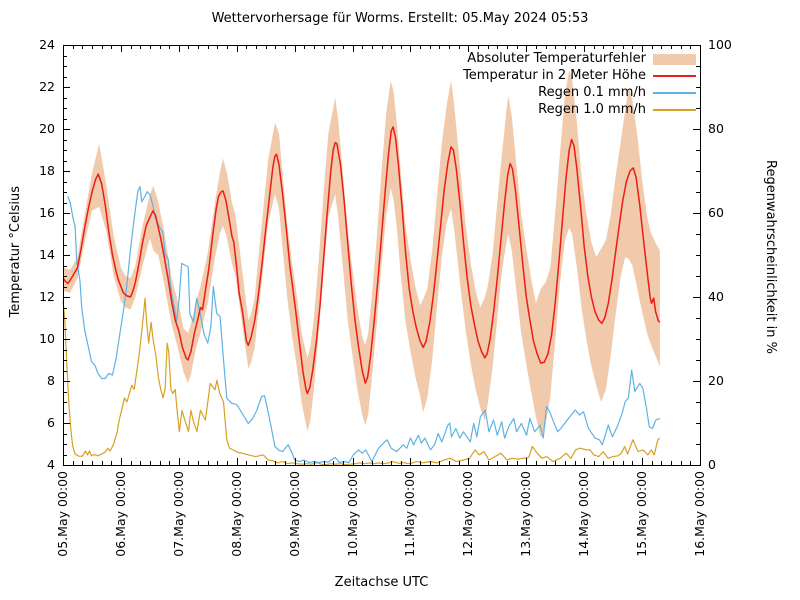 The width and height of the screenshot is (800, 600). Describe the element at coordinates (47, 296) in the screenshot. I see `y-left-tick-label: 12` at that location.